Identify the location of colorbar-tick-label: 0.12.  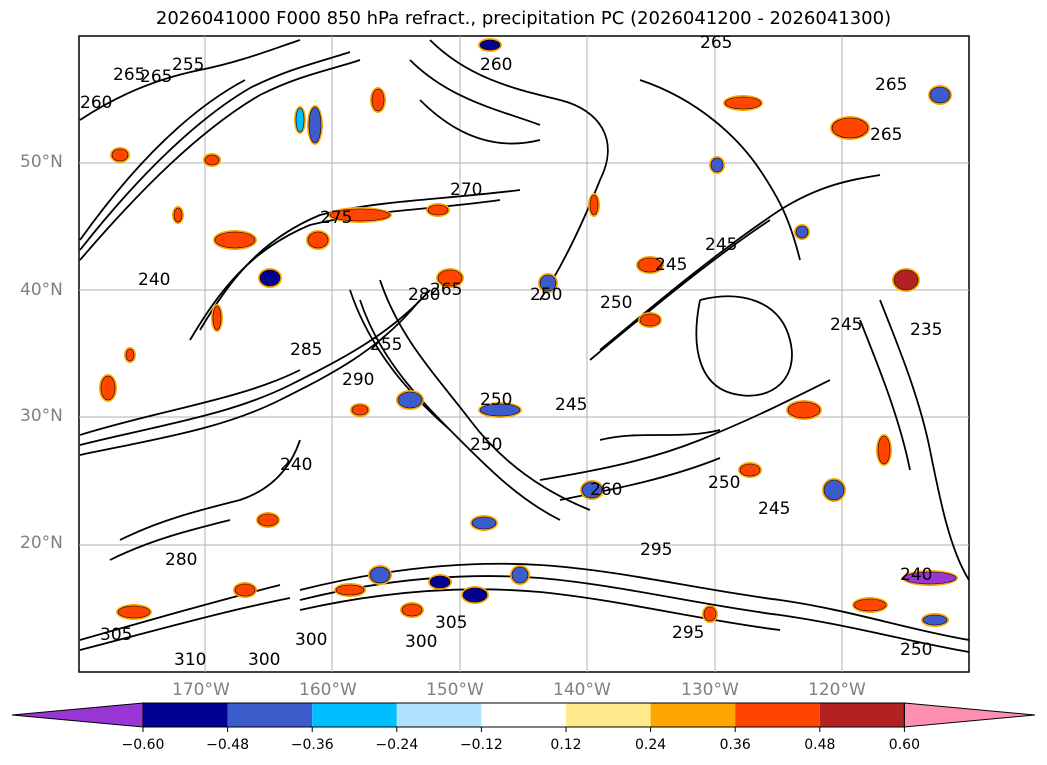
(566, 745).